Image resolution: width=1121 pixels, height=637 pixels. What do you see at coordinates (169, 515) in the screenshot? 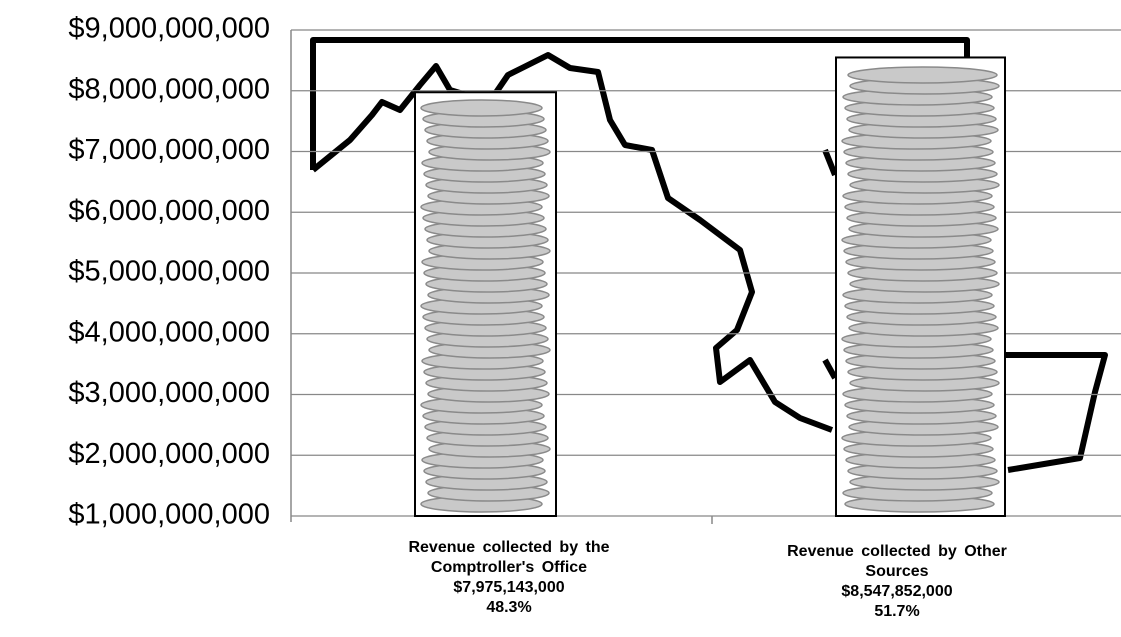
I see `y-tick-label: $1,000,000,000` at bounding box center [169, 515].